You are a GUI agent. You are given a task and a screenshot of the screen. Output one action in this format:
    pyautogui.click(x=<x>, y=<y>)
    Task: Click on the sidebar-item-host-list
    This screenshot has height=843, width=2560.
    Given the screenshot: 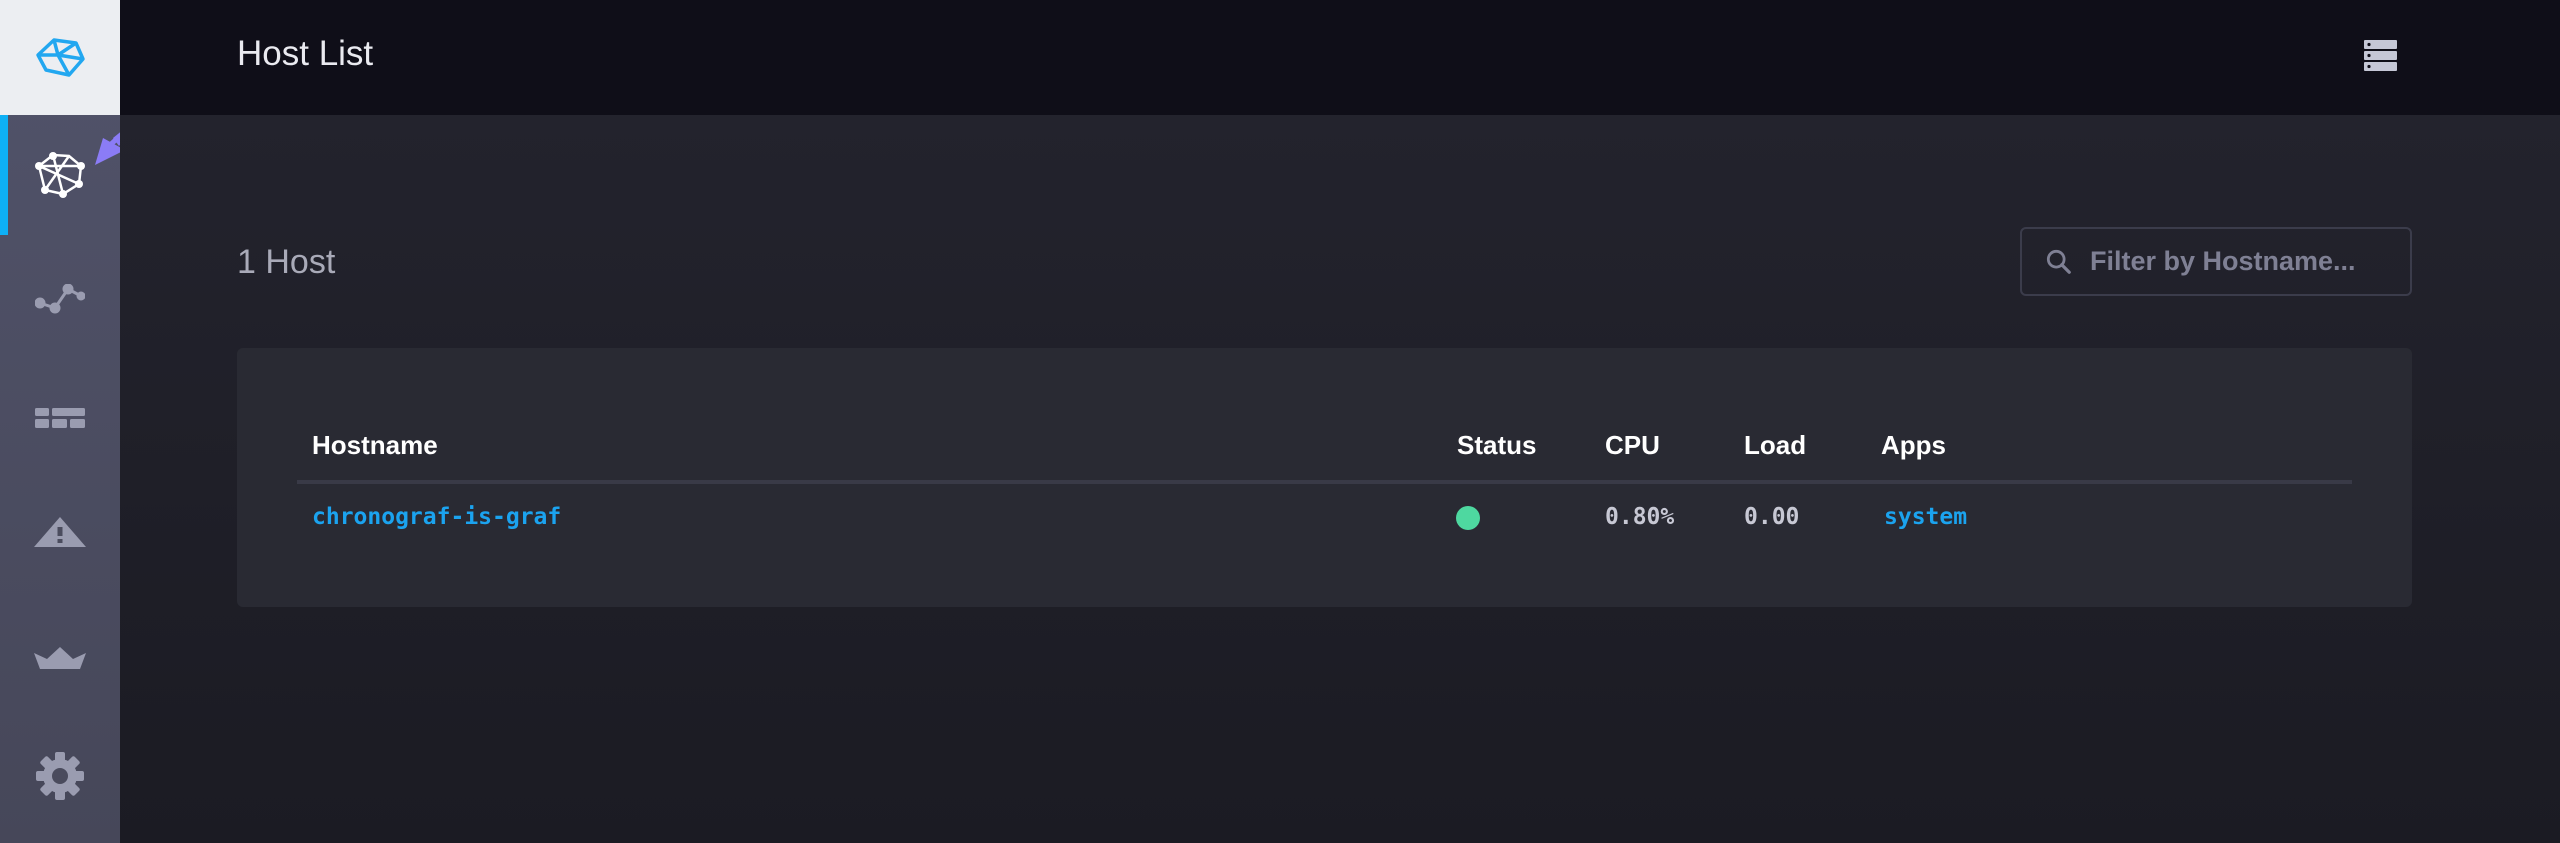 What is the action you would take?
    pyautogui.click(x=60, y=175)
    